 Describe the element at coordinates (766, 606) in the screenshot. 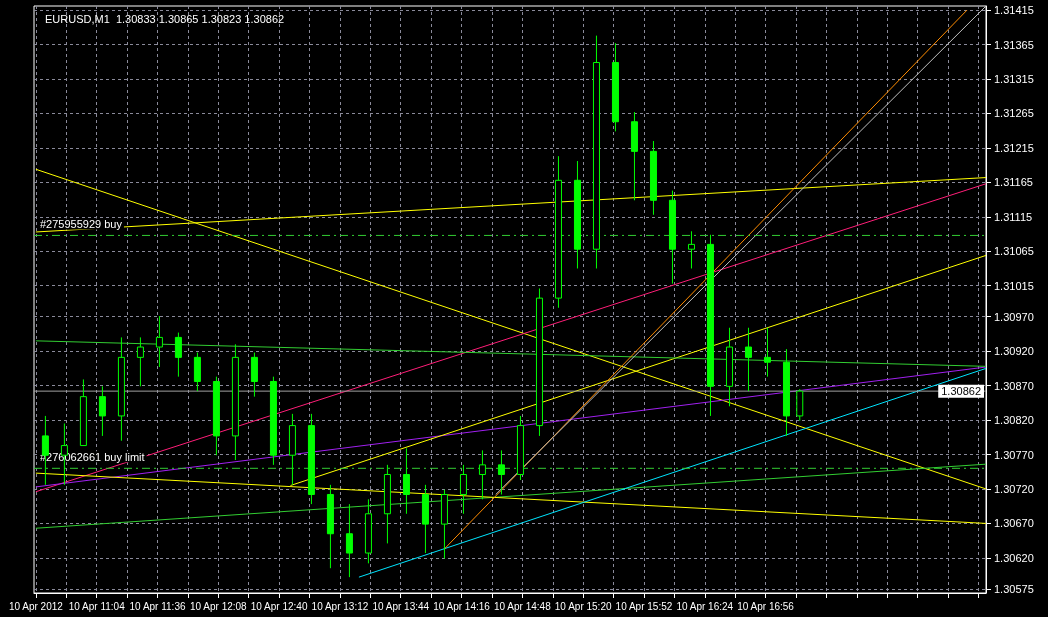

I see `x-tick-label: 10 Apr 16:56` at that location.